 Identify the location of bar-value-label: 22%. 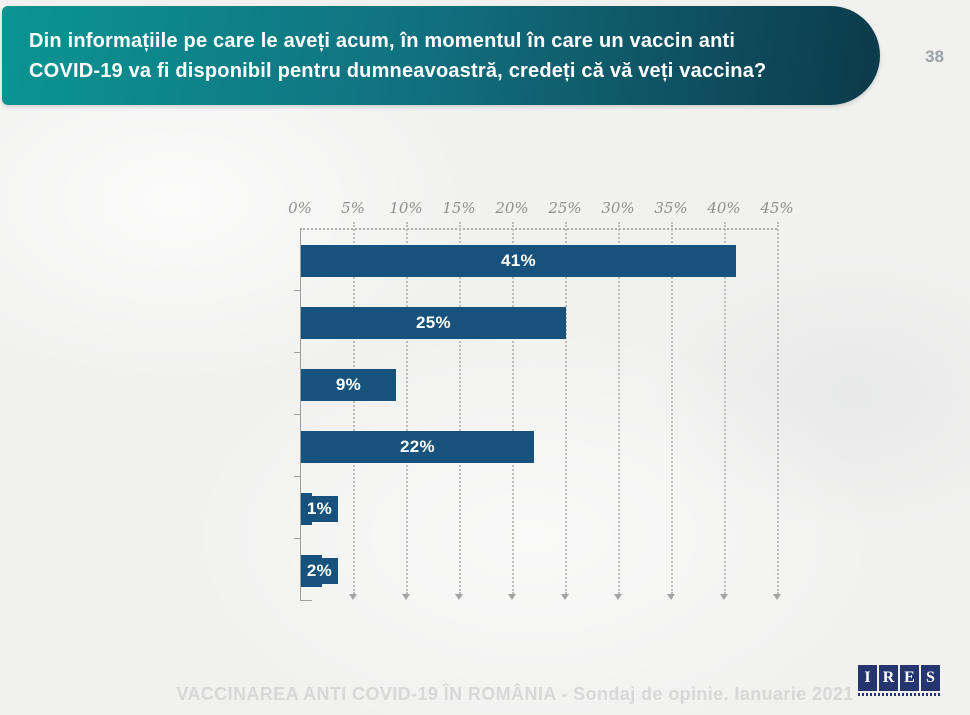
(417, 446).